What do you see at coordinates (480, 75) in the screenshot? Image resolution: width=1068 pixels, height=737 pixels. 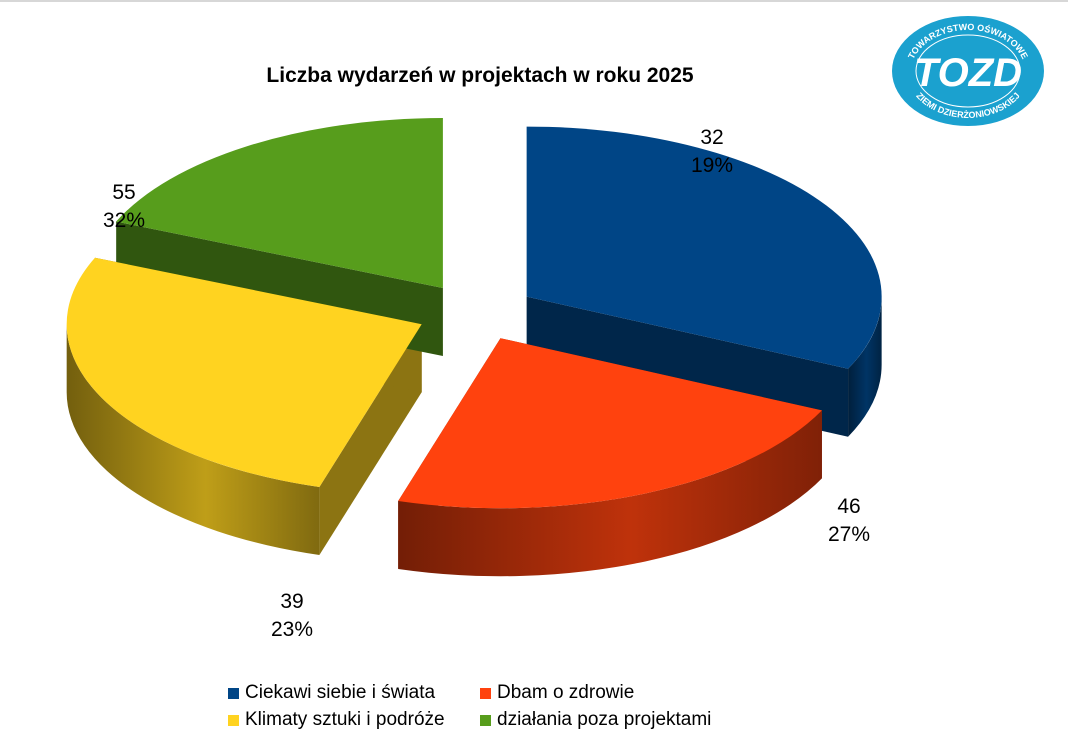 I see `chart-title: Liczba wydarzeń w projektach w roku 2025` at bounding box center [480, 75].